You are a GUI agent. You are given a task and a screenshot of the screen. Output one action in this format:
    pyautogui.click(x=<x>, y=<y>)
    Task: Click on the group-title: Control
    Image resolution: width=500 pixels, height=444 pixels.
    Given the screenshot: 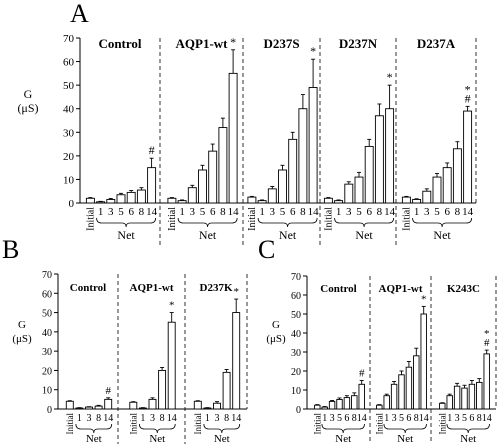 What is the action you would take?
    pyautogui.click(x=119, y=43)
    